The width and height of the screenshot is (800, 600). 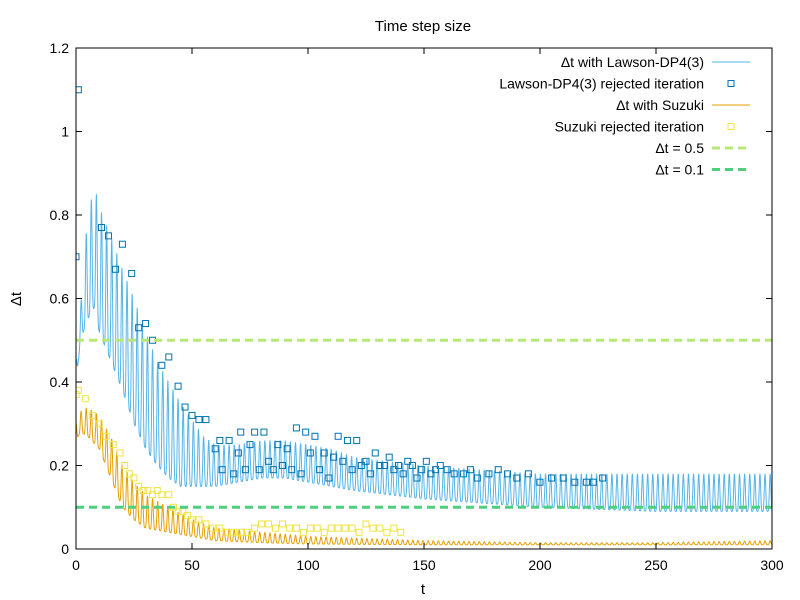 What do you see at coordinates (656, 565) in the screenshot?
I see `x-tick-label: 250` at bounding box center [656, 565].